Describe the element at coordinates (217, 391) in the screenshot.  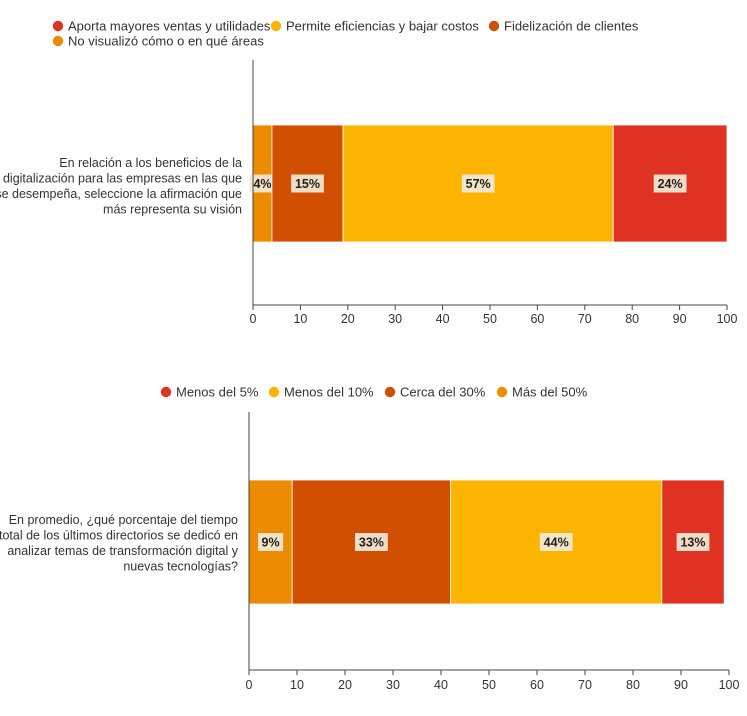
I see `legend-label-0: Menos del 5%` at that location.